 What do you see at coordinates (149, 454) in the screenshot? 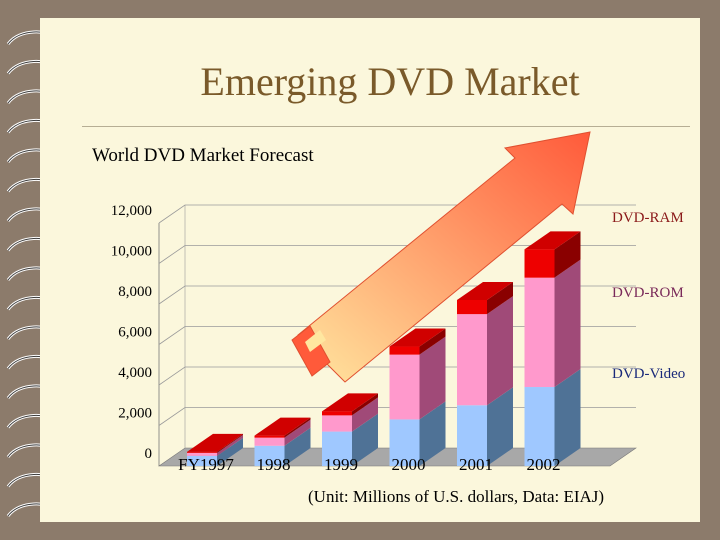
I see `y-tick-label: 0` at bounding box center [149, 454].